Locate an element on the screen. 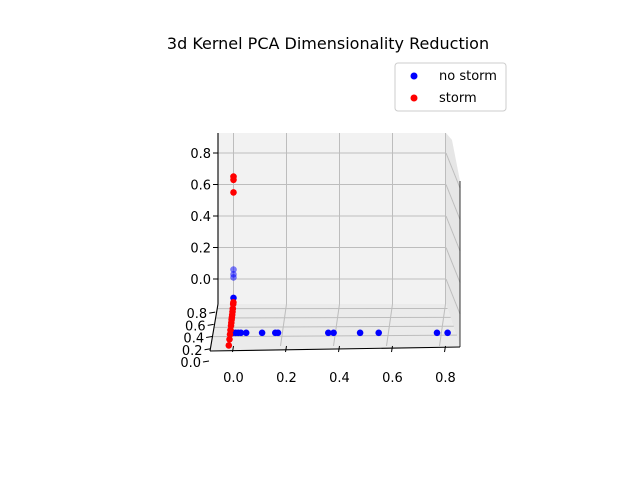  x-tick-label: 0.6 is located at coordinates (392, 378).